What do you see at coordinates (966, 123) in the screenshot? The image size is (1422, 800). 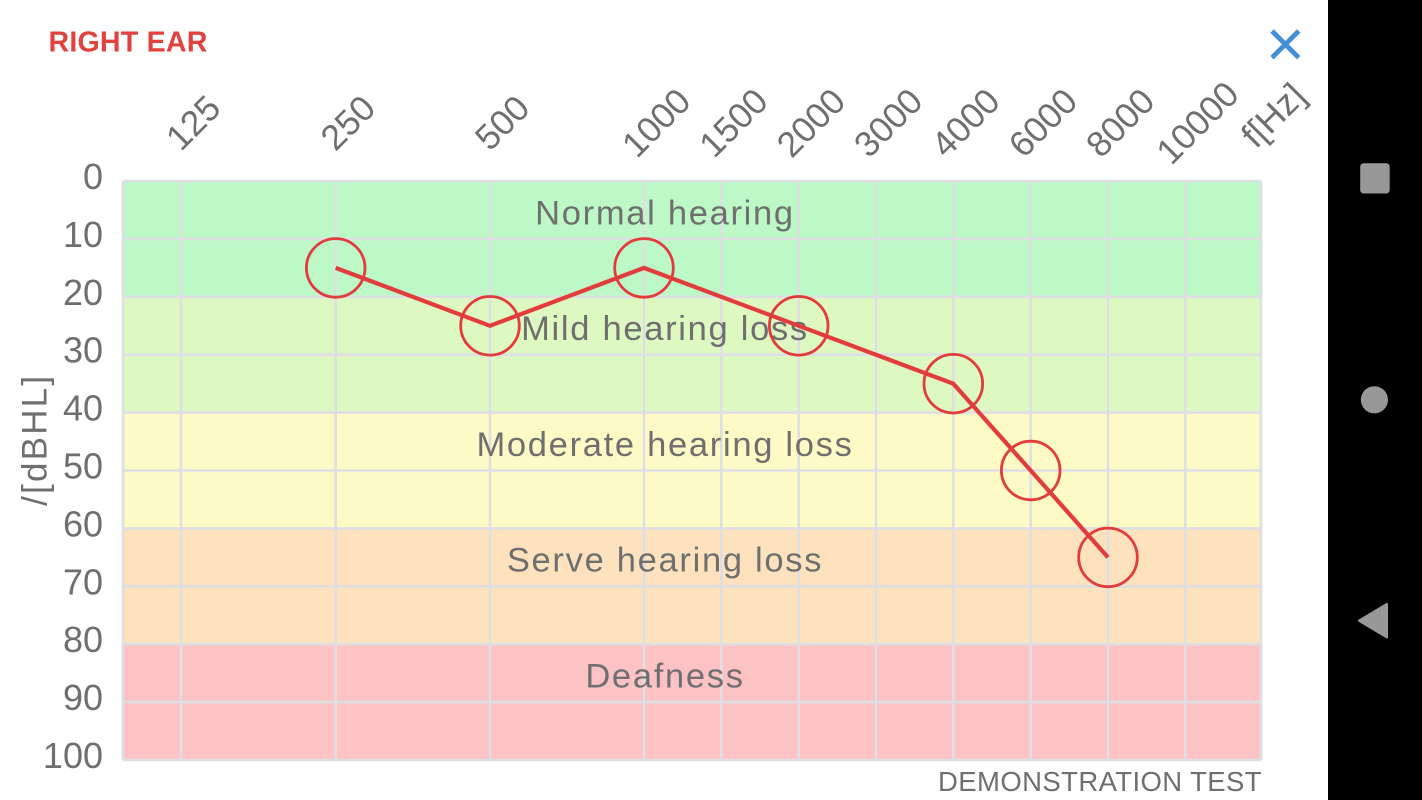 I see `svg-text: 4000` at bounding box center [966, 123].